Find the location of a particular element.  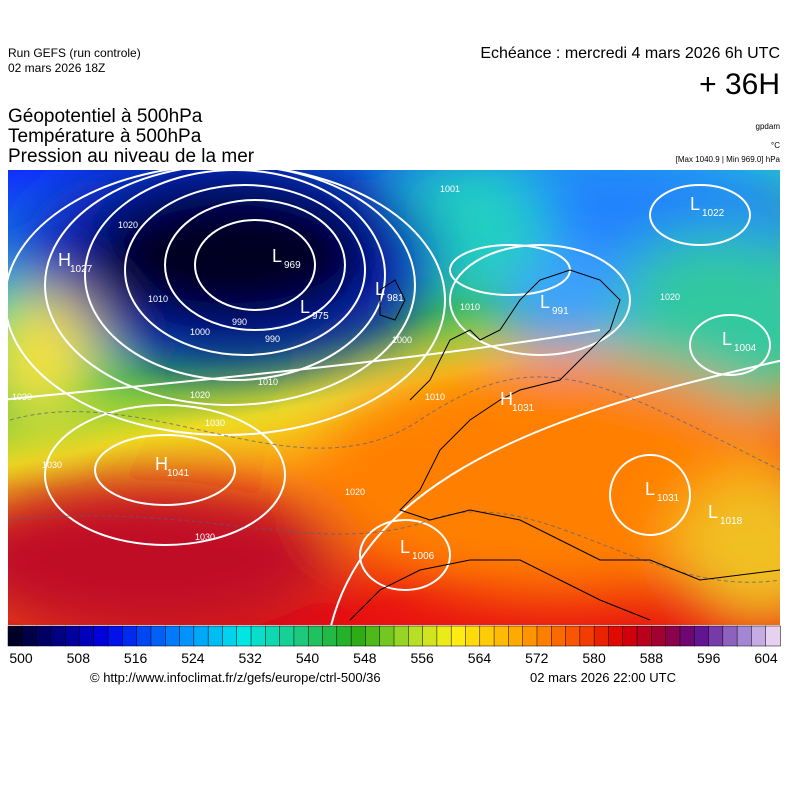

title: Température à 500hPa is located at coordinates (105, 136).